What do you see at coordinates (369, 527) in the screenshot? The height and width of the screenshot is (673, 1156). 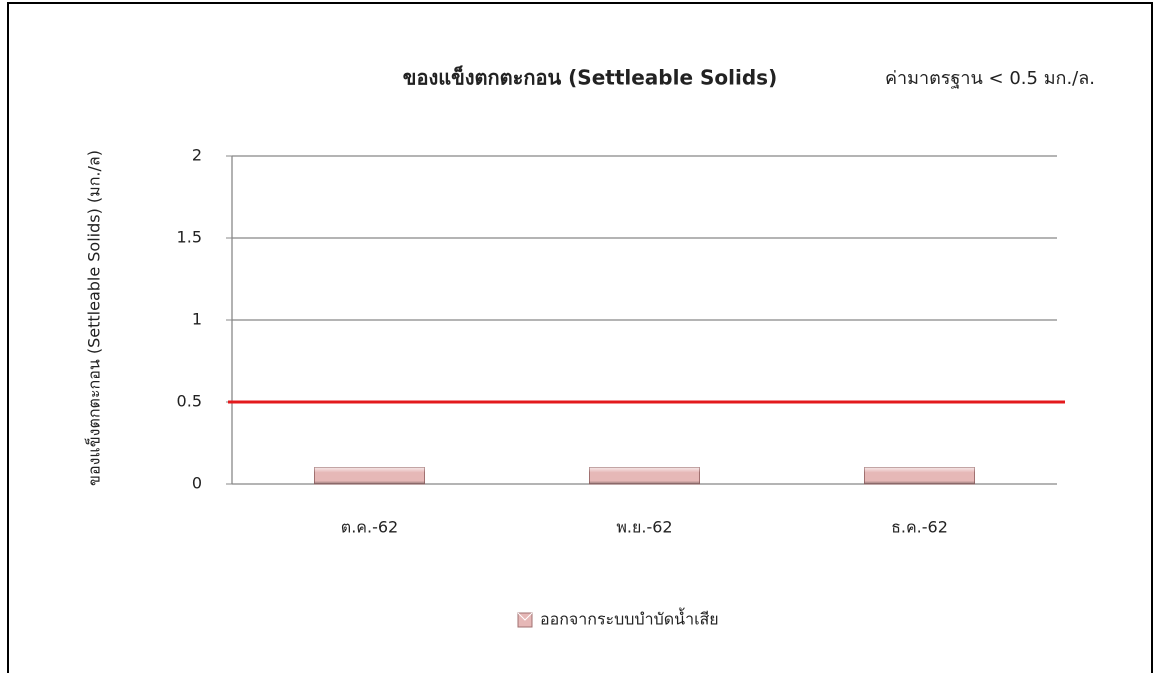 I see `x-tick-label: ต.ค.-62` at bounding box center [369, 527].